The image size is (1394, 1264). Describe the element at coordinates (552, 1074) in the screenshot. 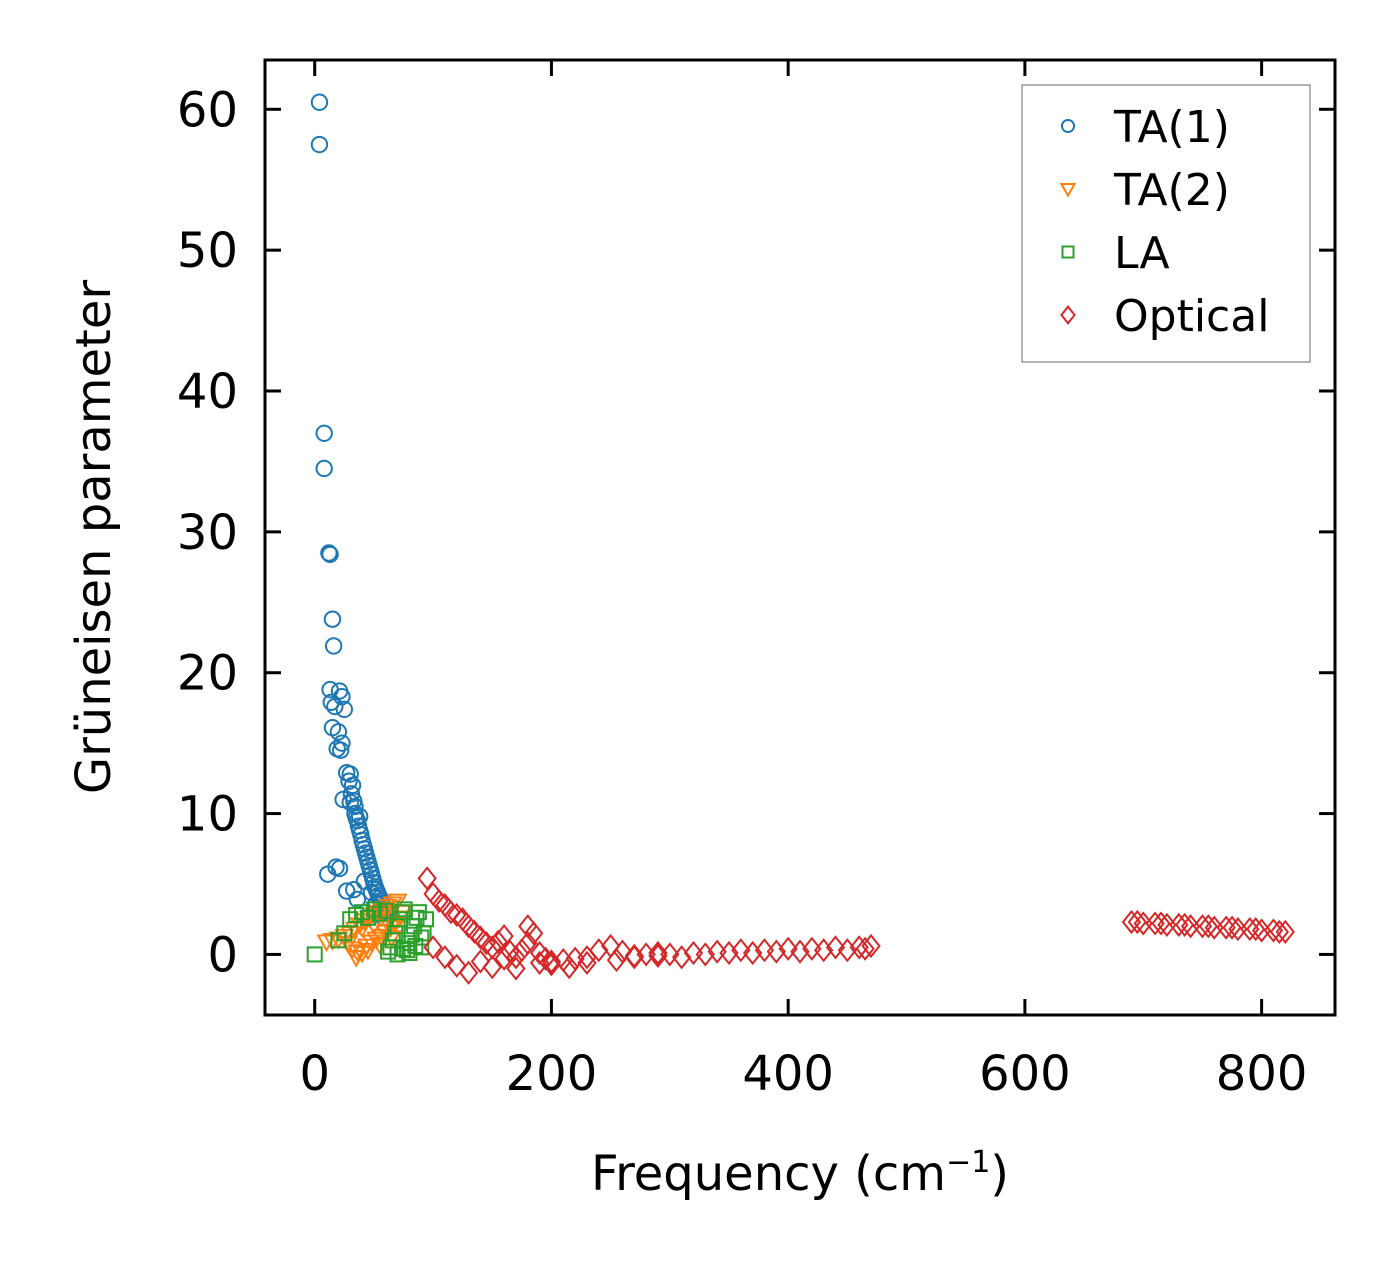

I see `x-tick-label: 200` at that location.